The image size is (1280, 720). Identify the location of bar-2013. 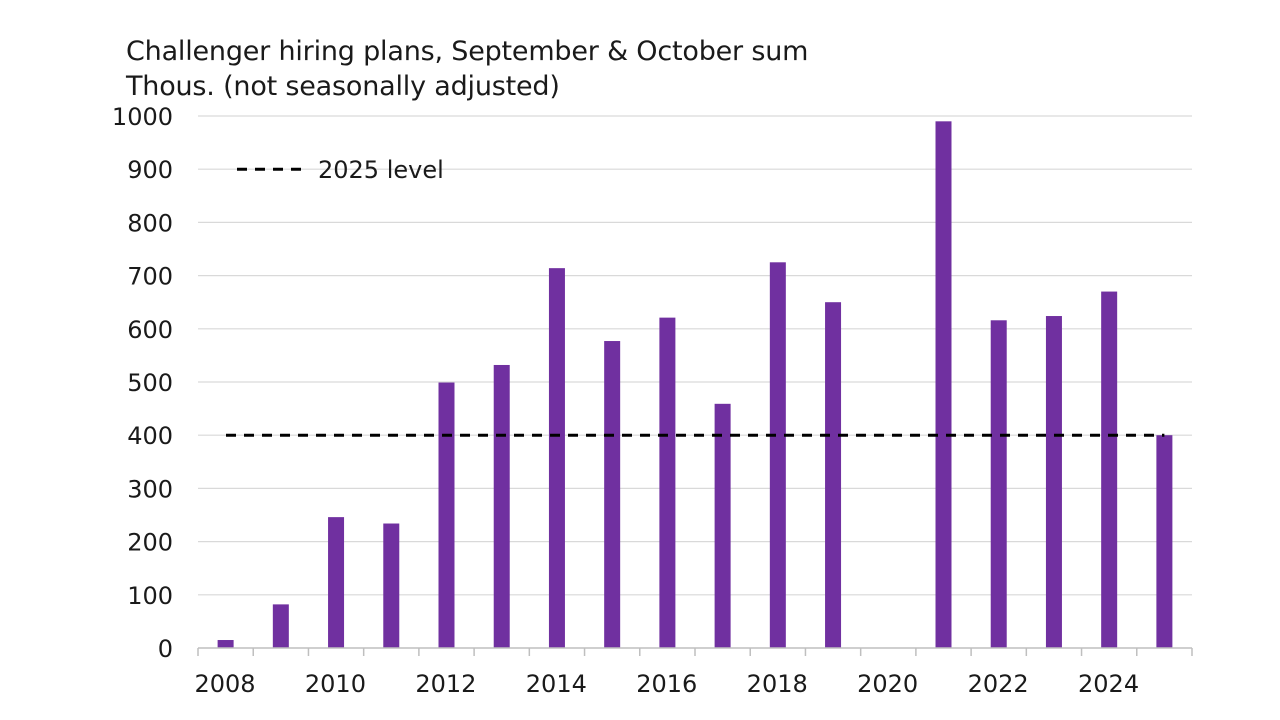
(501, 506).